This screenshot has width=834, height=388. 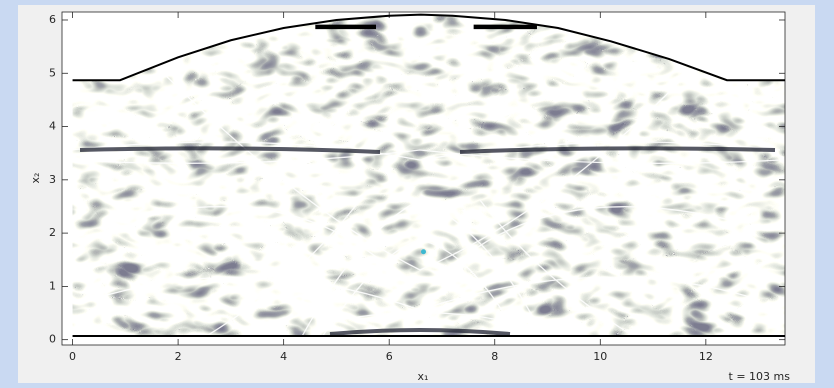 What do you see at coordinates (52, 179) in the screenshot?
I see `y-tick-label: 3` at bounding box center [52, 179].